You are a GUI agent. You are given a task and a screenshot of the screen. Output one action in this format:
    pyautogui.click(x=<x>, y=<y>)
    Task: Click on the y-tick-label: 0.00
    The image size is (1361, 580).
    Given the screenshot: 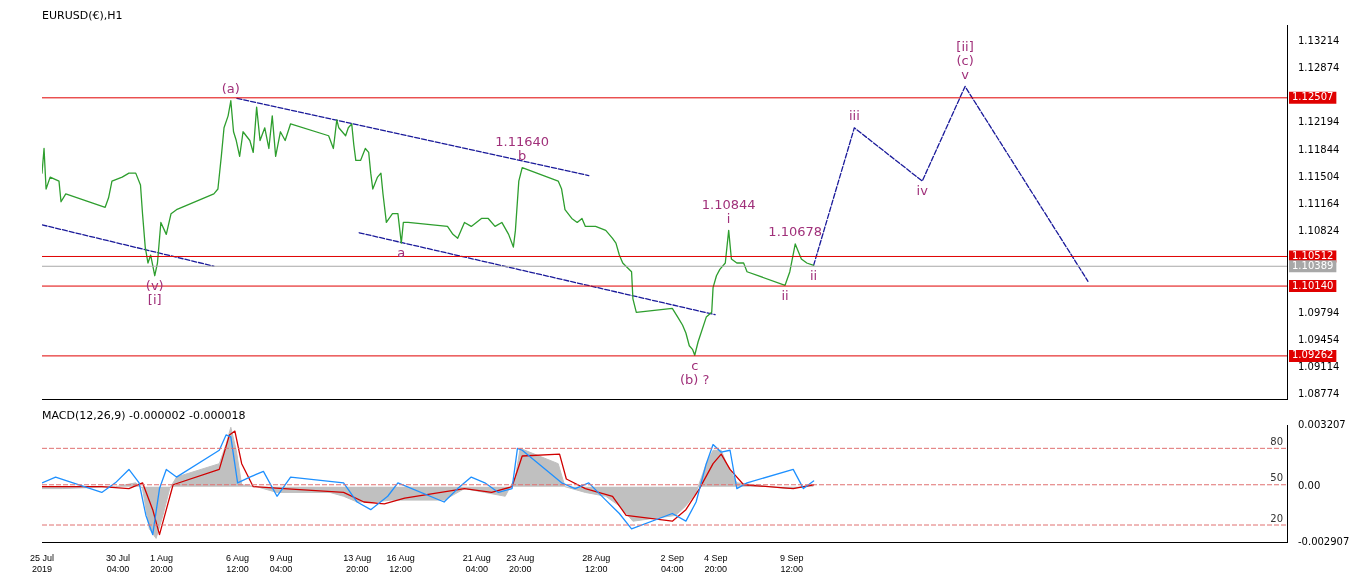 What is the action you would take?
    pyautogui.click(x=1309, y=486)
    